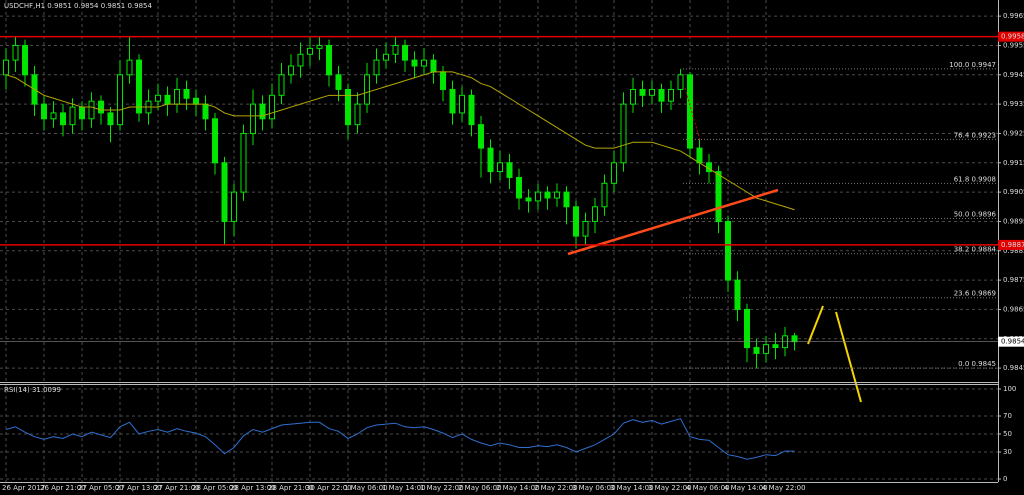  What do you see at coordinates (673, 222) in the screenshot?
I see `trendline` at bounding box center [673, 222].